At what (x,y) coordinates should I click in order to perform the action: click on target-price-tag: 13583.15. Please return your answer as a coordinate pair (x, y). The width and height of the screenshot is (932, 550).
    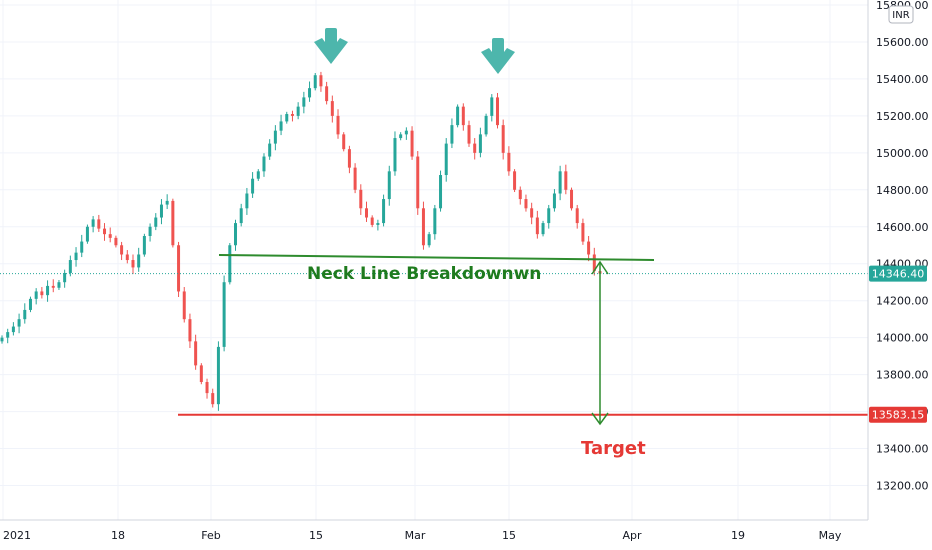
    Looking at the image, I should click on (898, 414).